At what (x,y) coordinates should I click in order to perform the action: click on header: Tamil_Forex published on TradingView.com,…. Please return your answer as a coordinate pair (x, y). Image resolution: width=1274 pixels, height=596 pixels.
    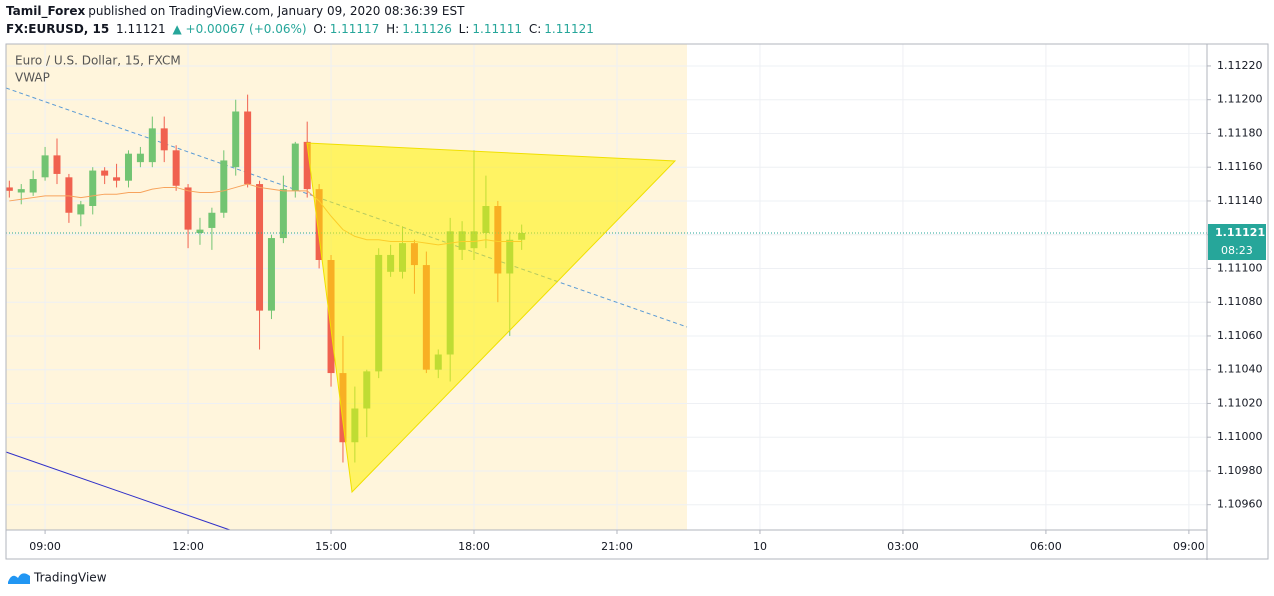
    Looking at the image, I should click on (236, 11).